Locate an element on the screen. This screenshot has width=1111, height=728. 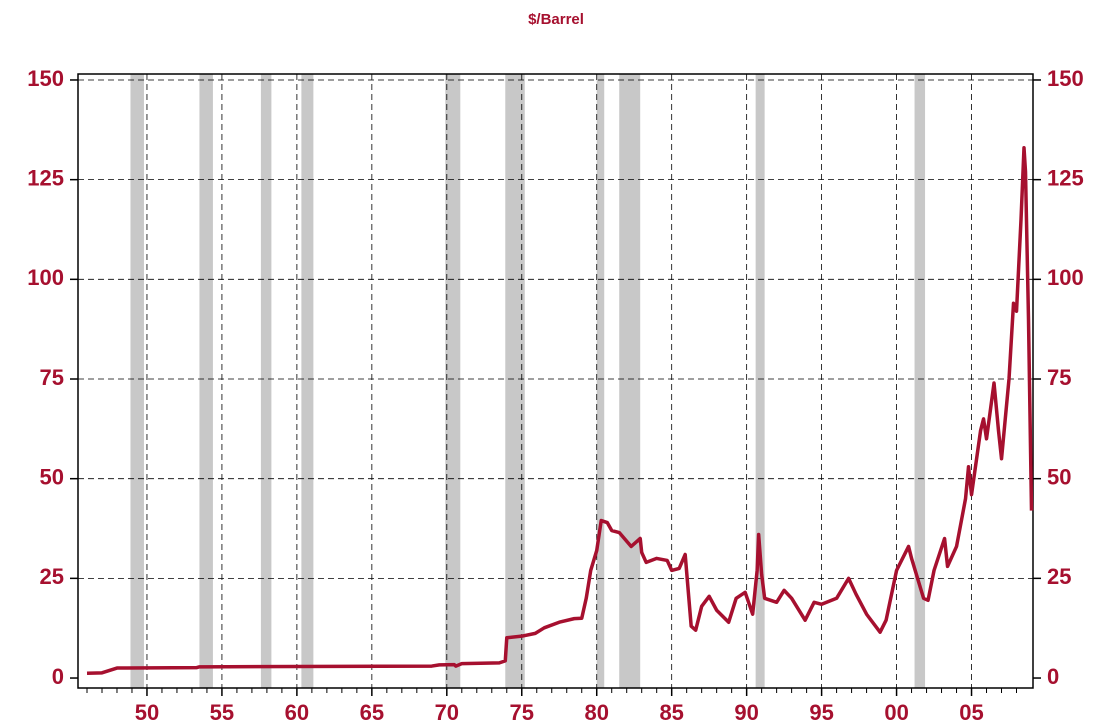
y-tick-label: 25 is located at coordinates (52, 576).